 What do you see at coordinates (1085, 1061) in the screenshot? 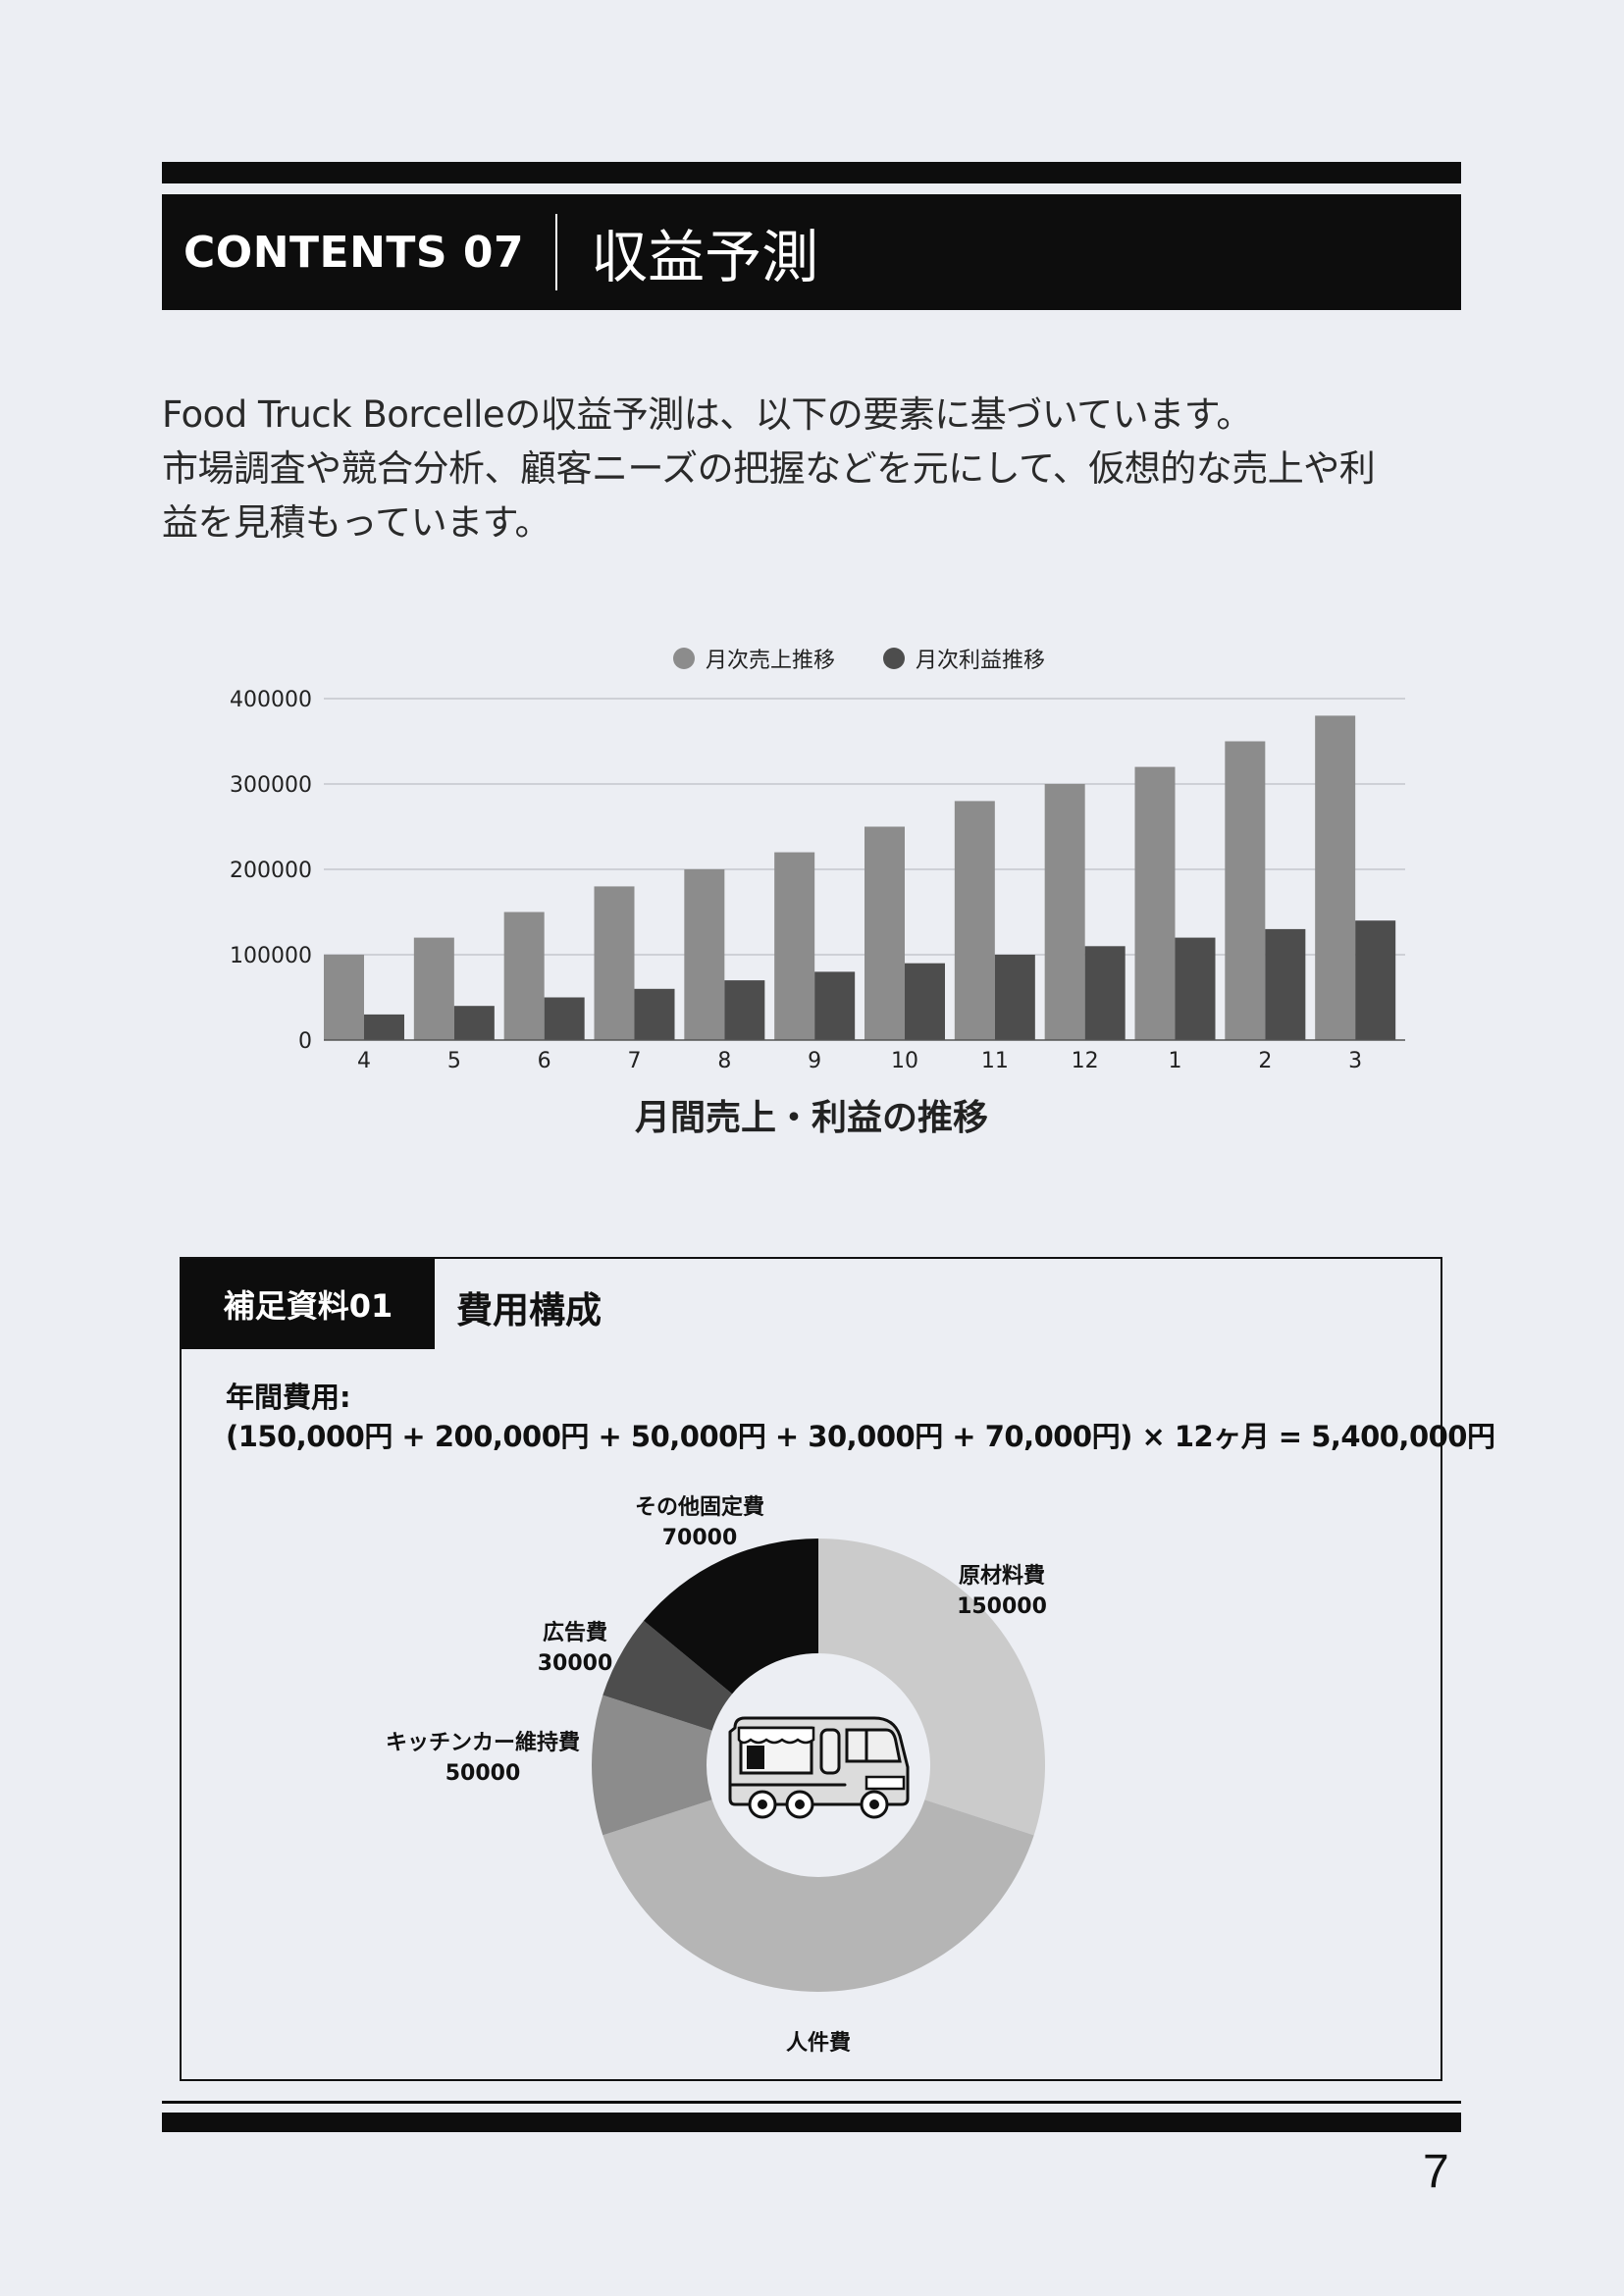
I see `x-tick-label: 12` at bounding box center [1085, 1061].